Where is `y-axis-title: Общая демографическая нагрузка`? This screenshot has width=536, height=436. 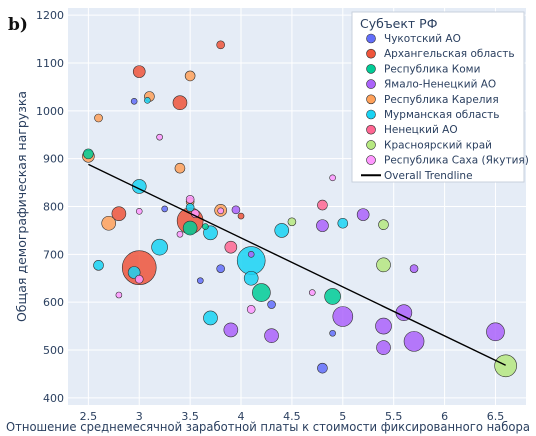 y-axis-title: Общая демографическая нагрузка is located at coordinates (21, 206).